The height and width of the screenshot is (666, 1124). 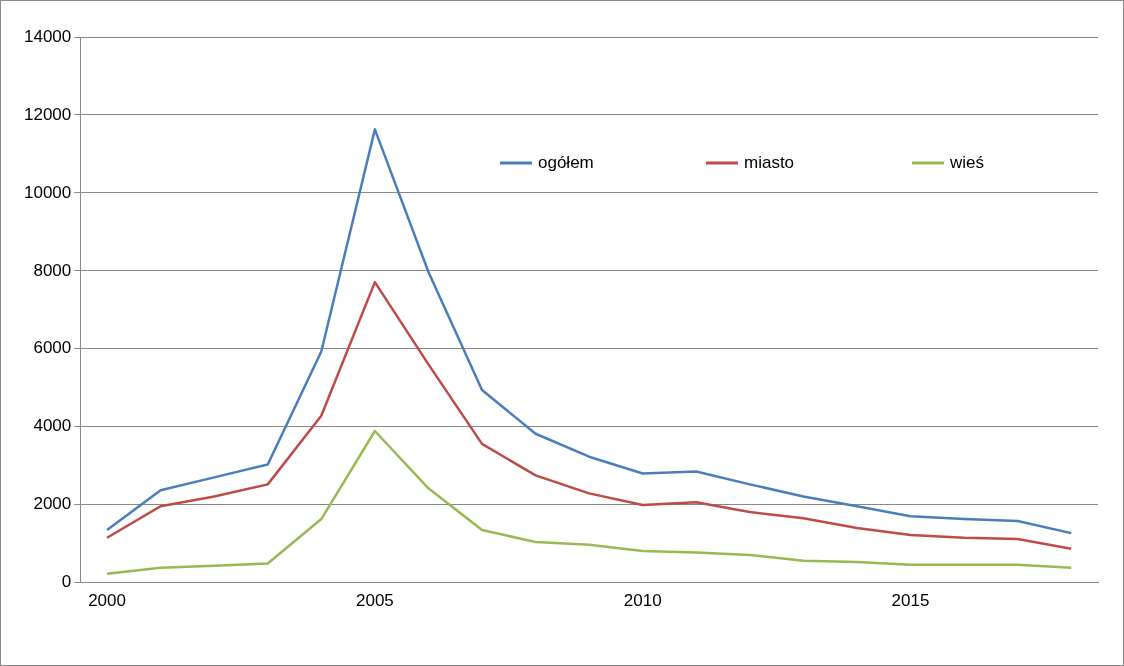 What do you see at coordinates (107, 601) in the screenshot?
I see `x-tick-label: 2000` at bounding box center [107, 601].